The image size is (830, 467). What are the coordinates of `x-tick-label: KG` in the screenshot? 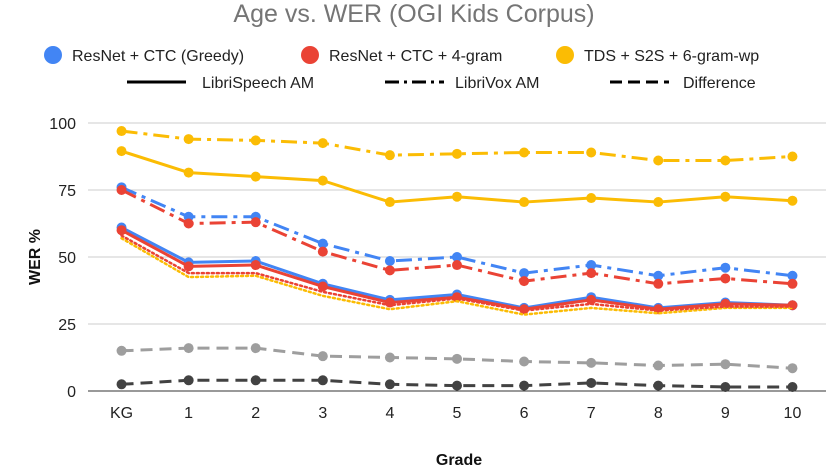 It's located at (121, 413).